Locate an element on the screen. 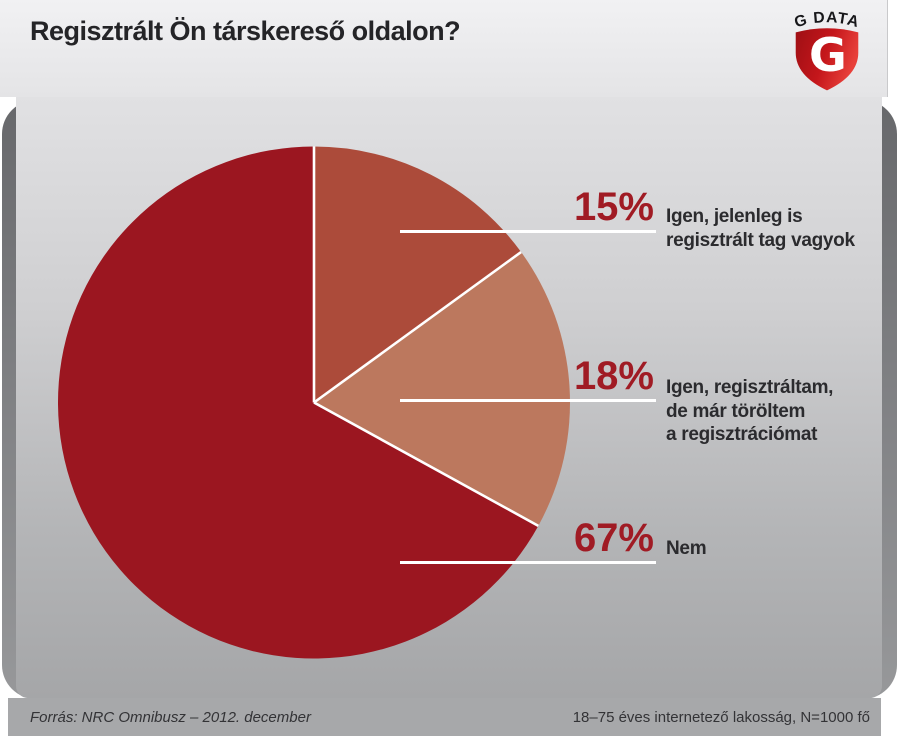 Image resolution: width=900 pixels, height=736 pixels. svg-text: G DATA is located at coordinates (827, 20).